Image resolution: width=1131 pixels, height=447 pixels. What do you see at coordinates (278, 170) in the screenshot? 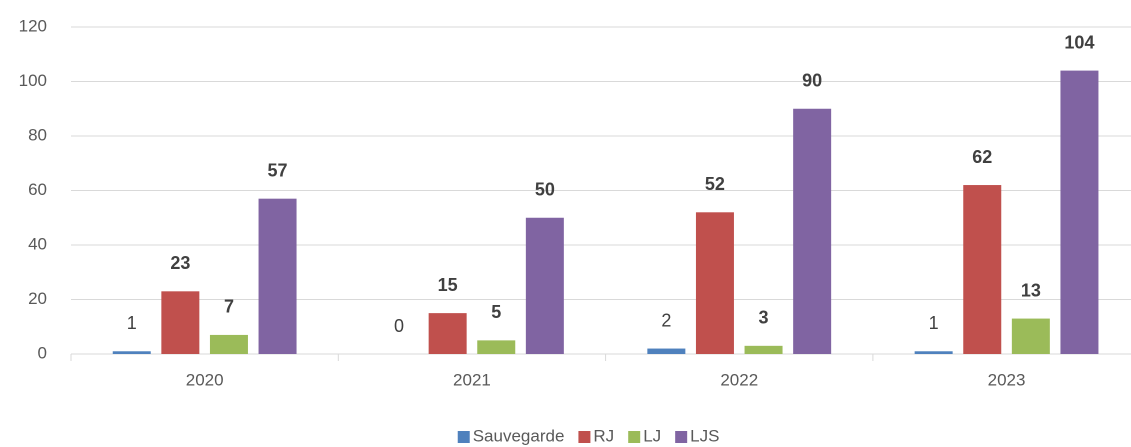
I see `data-label: 57` at bounding box center [278, 170].